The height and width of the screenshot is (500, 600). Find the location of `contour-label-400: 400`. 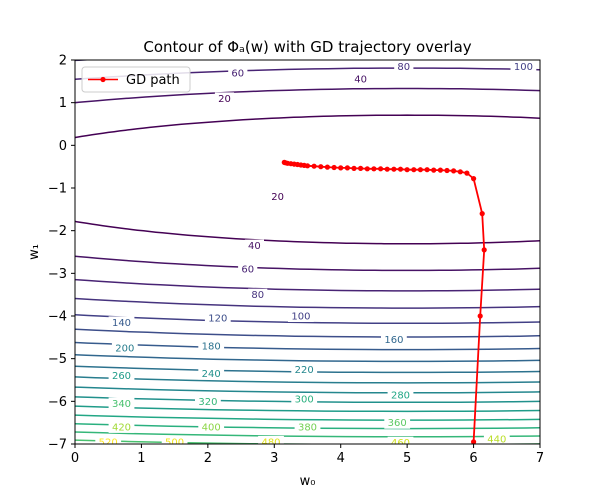

contour-label-400: 400 is located at coordinates (211, 427).